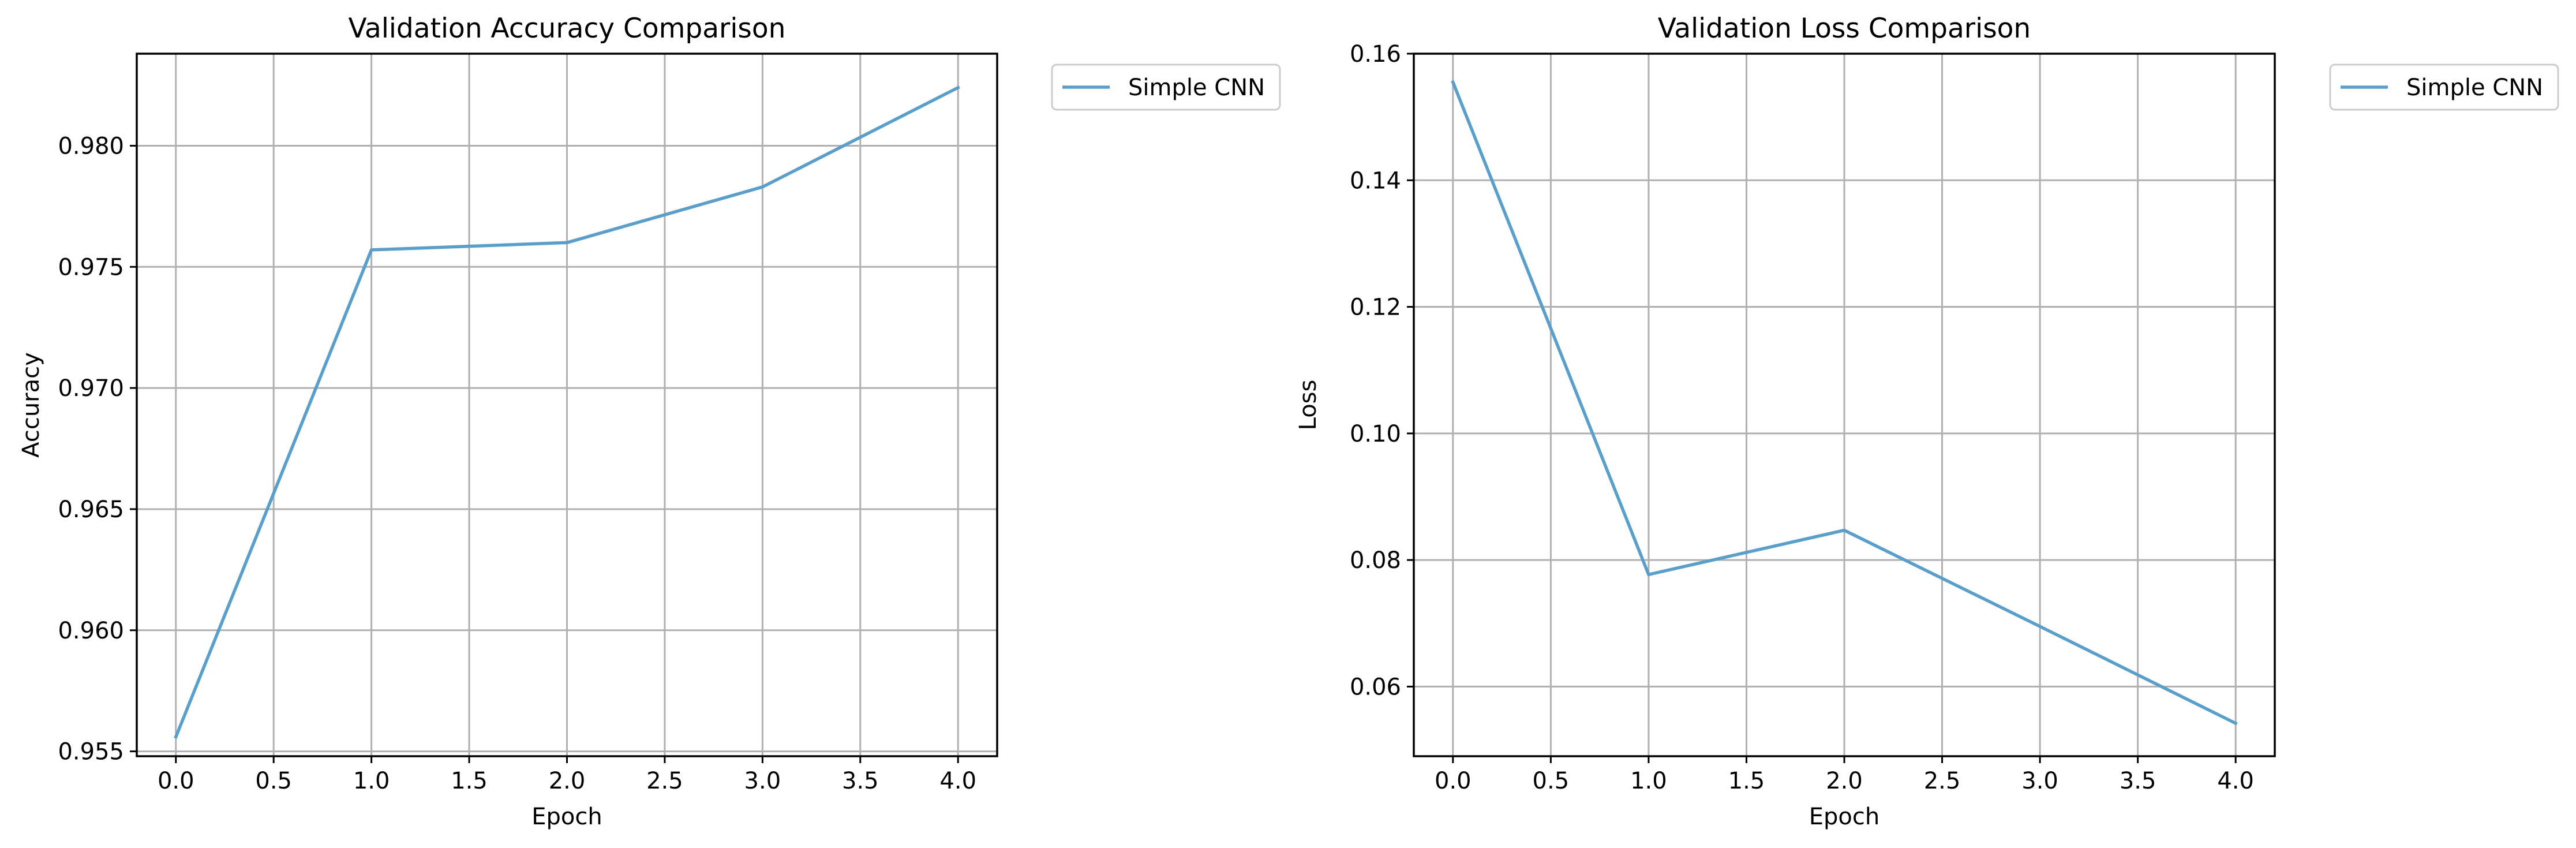  Describe the element at coordinates (91, 146) in the screenshot. I see `y-tick-label: 0.980` at that location.